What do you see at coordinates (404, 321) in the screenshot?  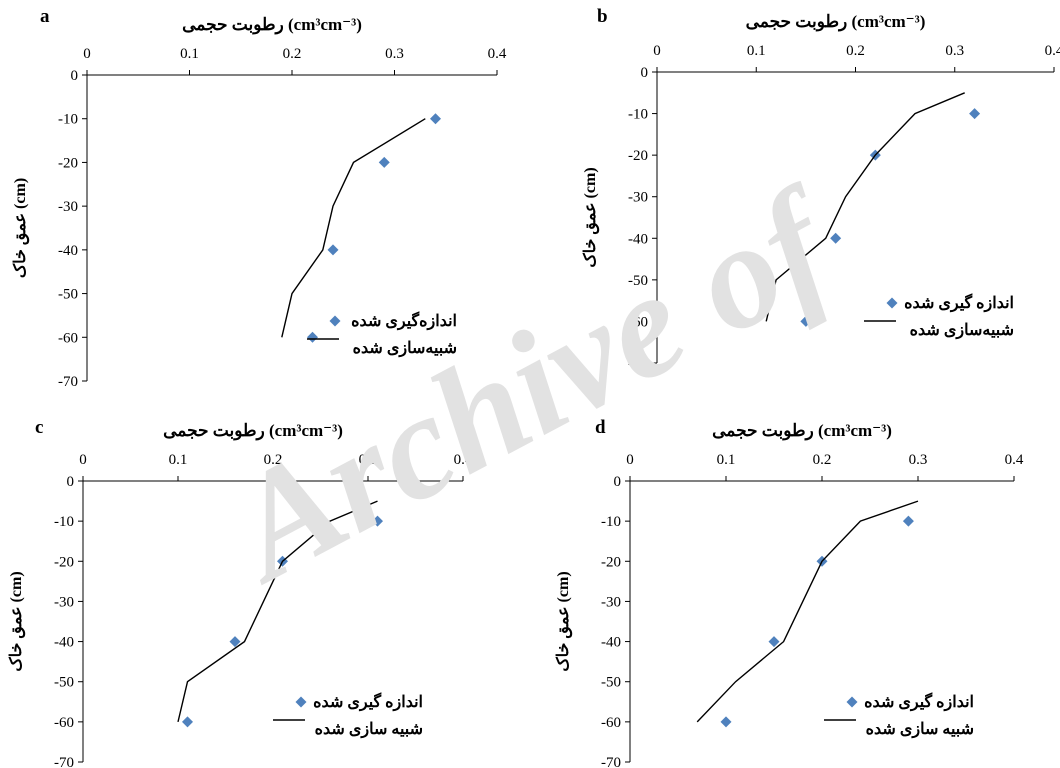 I see `legend-label-measured: اندازه‌گیری شده` at bounding box center [404, 321].